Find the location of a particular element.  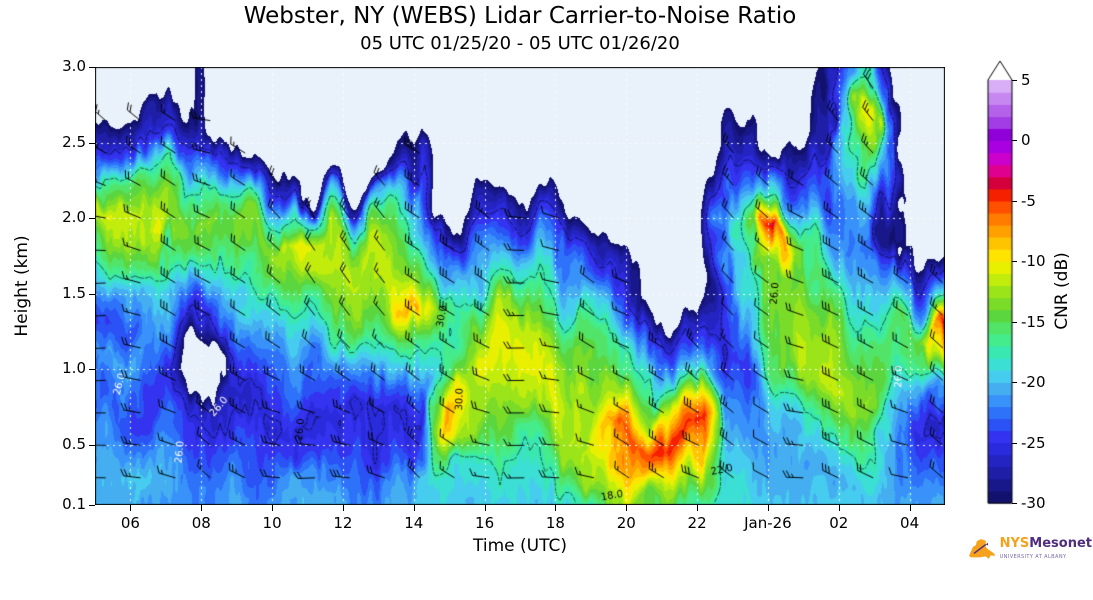

colorbar-tick-label: 0 is located at coordinates (1026, 140).